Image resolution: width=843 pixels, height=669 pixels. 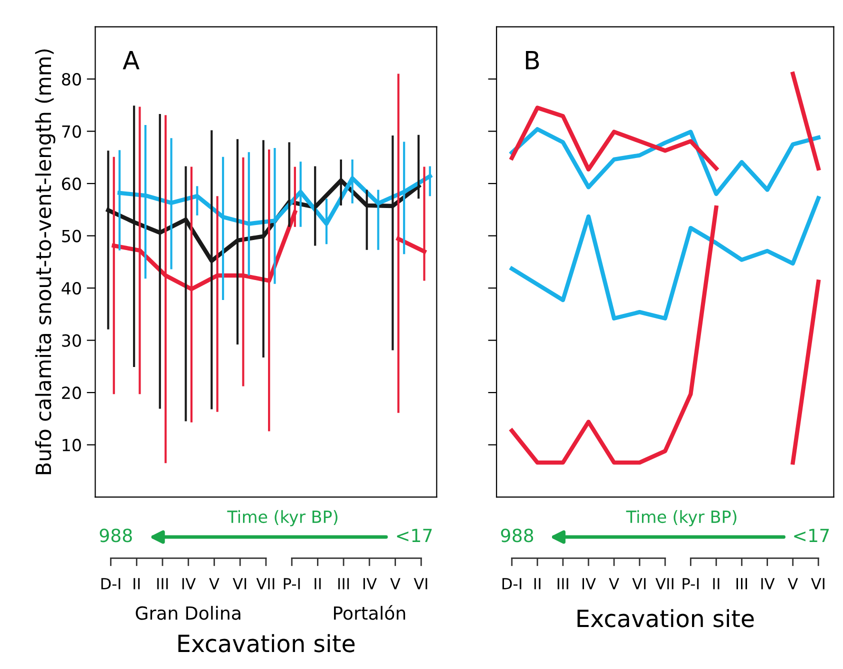 What do you see at coordinates (45, 261) in the screenshot?
I see `y-axis-title: Bufo calamita snout-to-vent-length (mm)` at bounding box center [45, 261].